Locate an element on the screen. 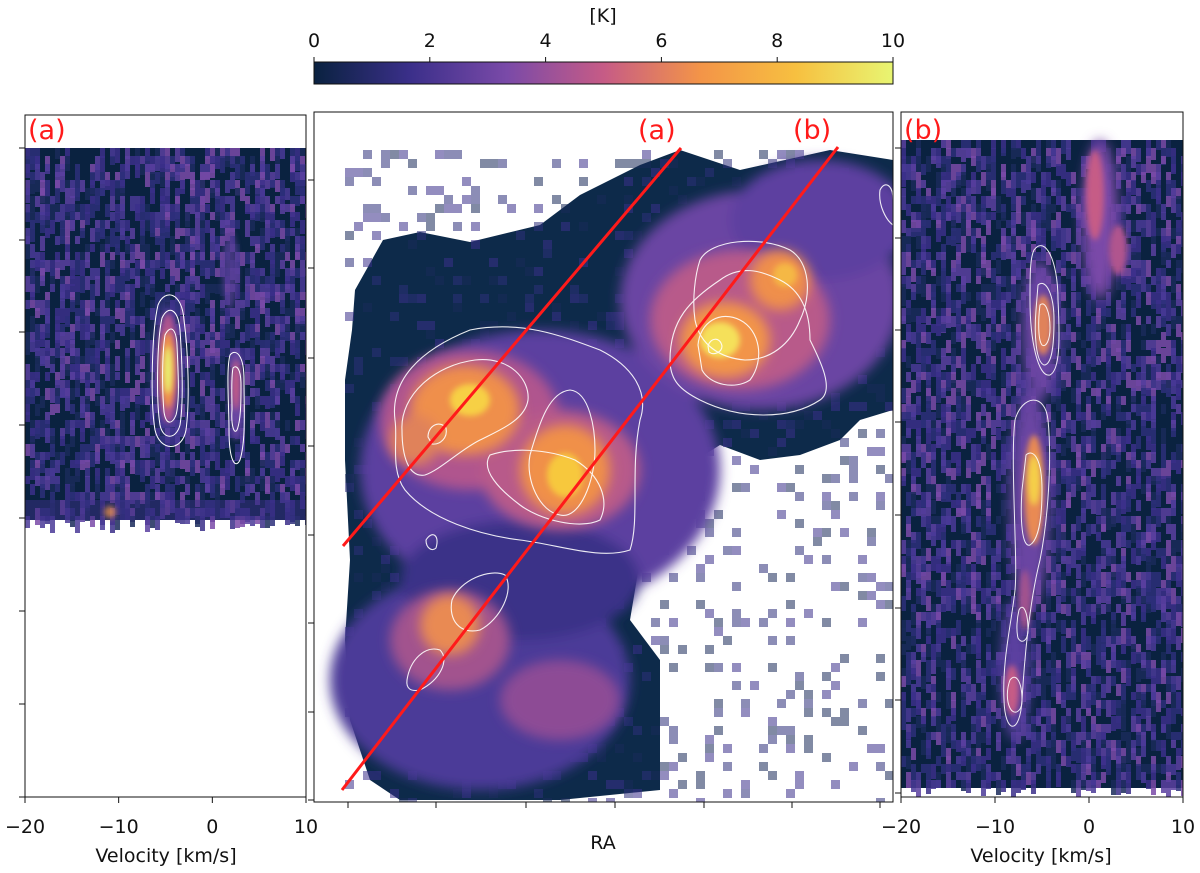  colorbar-tick-label: 0 is located at coordinates (314, 41).